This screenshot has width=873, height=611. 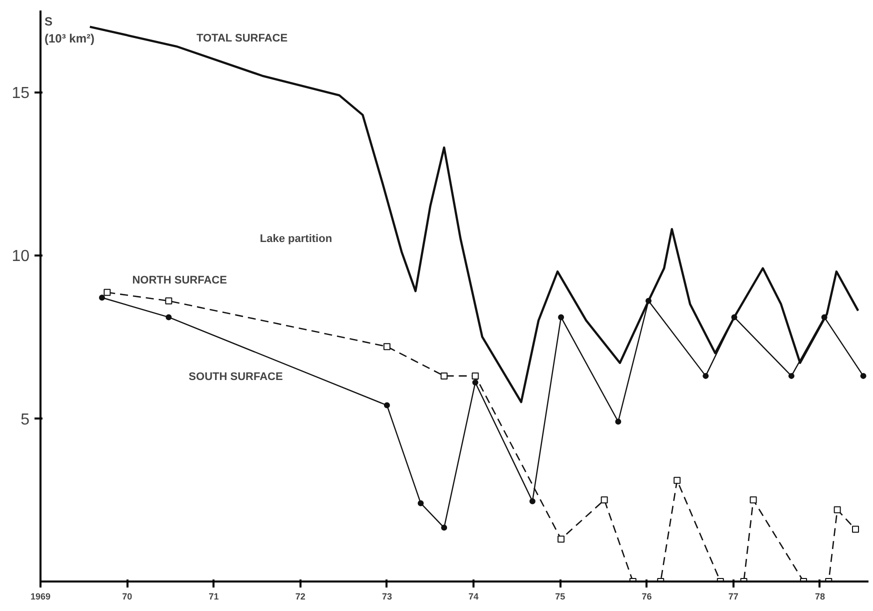 What do you see at coordinates (387, 597) in the screenshot?
I see `x-tick-label: 73` at bounding box center [387, 597].